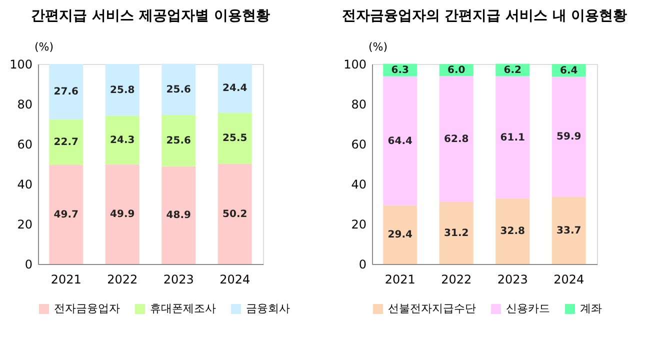  I want to click on data-label: 32.8, so click(512, 232).